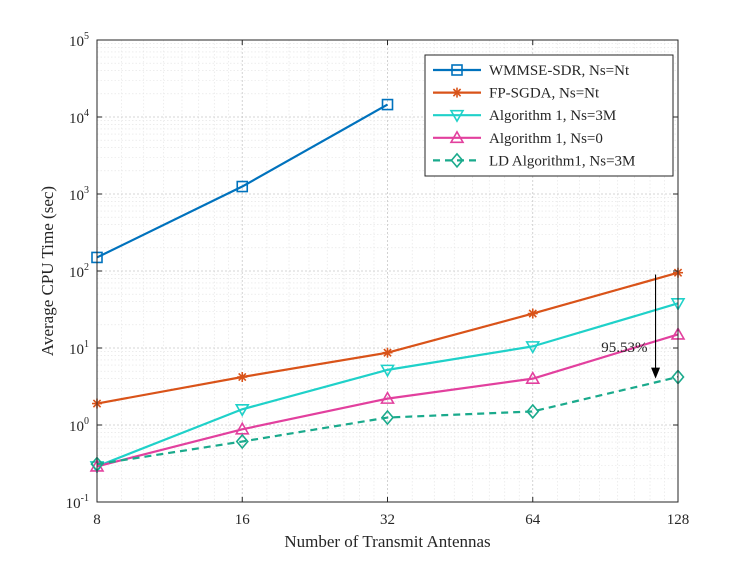  I want to click on x-tick-label: 128, so click(678, 520).